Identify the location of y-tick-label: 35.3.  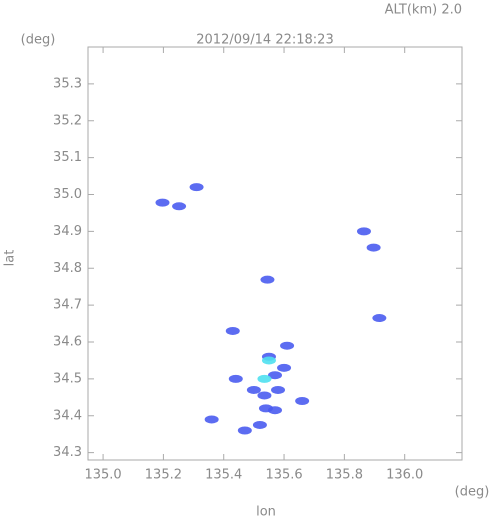
(67, 83).